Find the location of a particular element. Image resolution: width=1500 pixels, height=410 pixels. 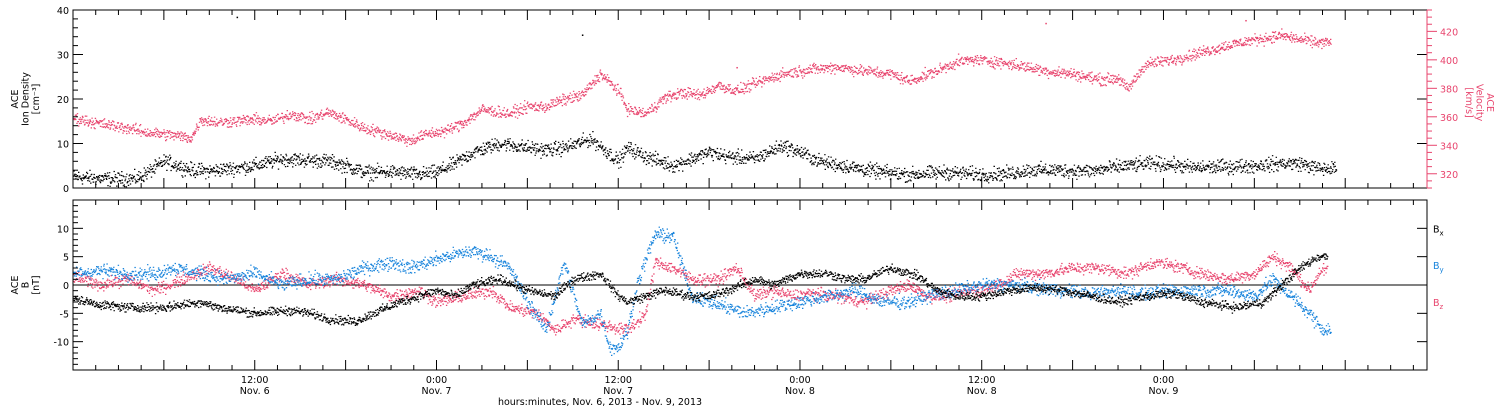

b-axis-title-line: ACE is located at coordinates (15, 285).